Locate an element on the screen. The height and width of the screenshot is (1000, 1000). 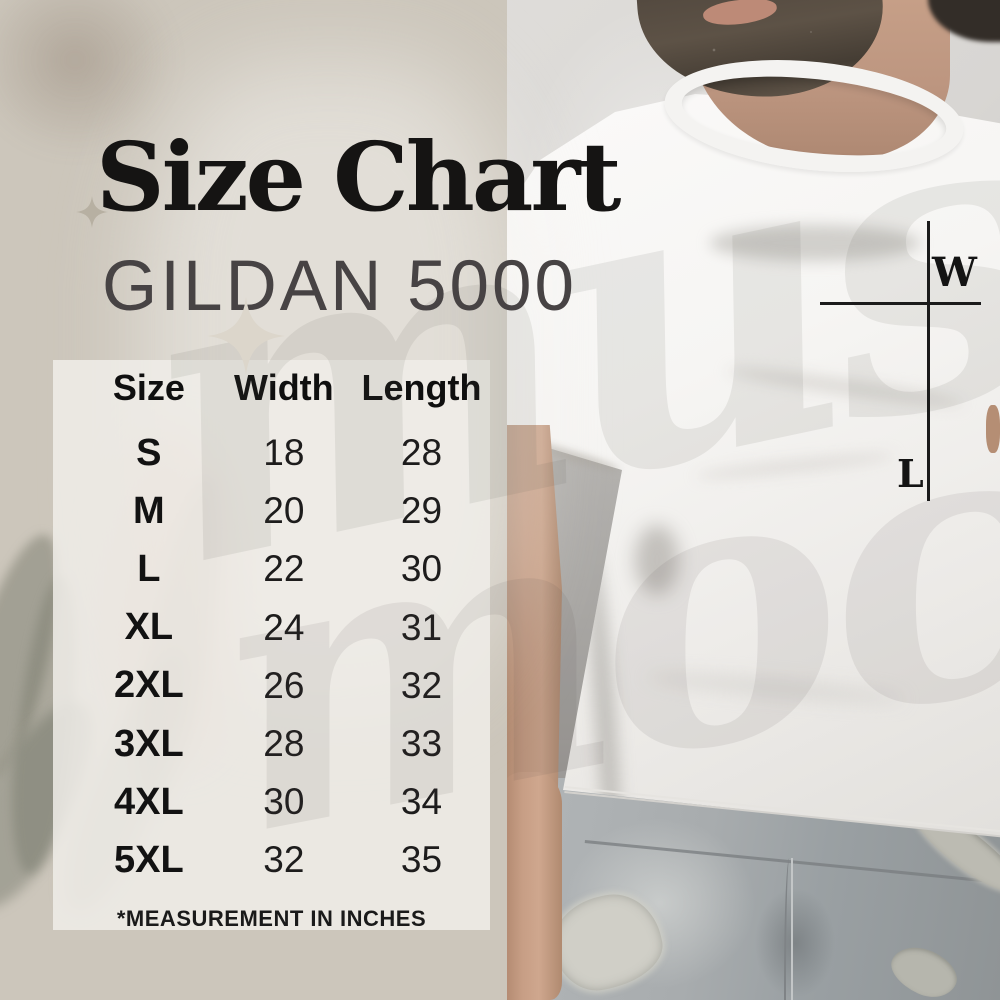
gray-ripped-jeans is located at coordinates (772, 889).